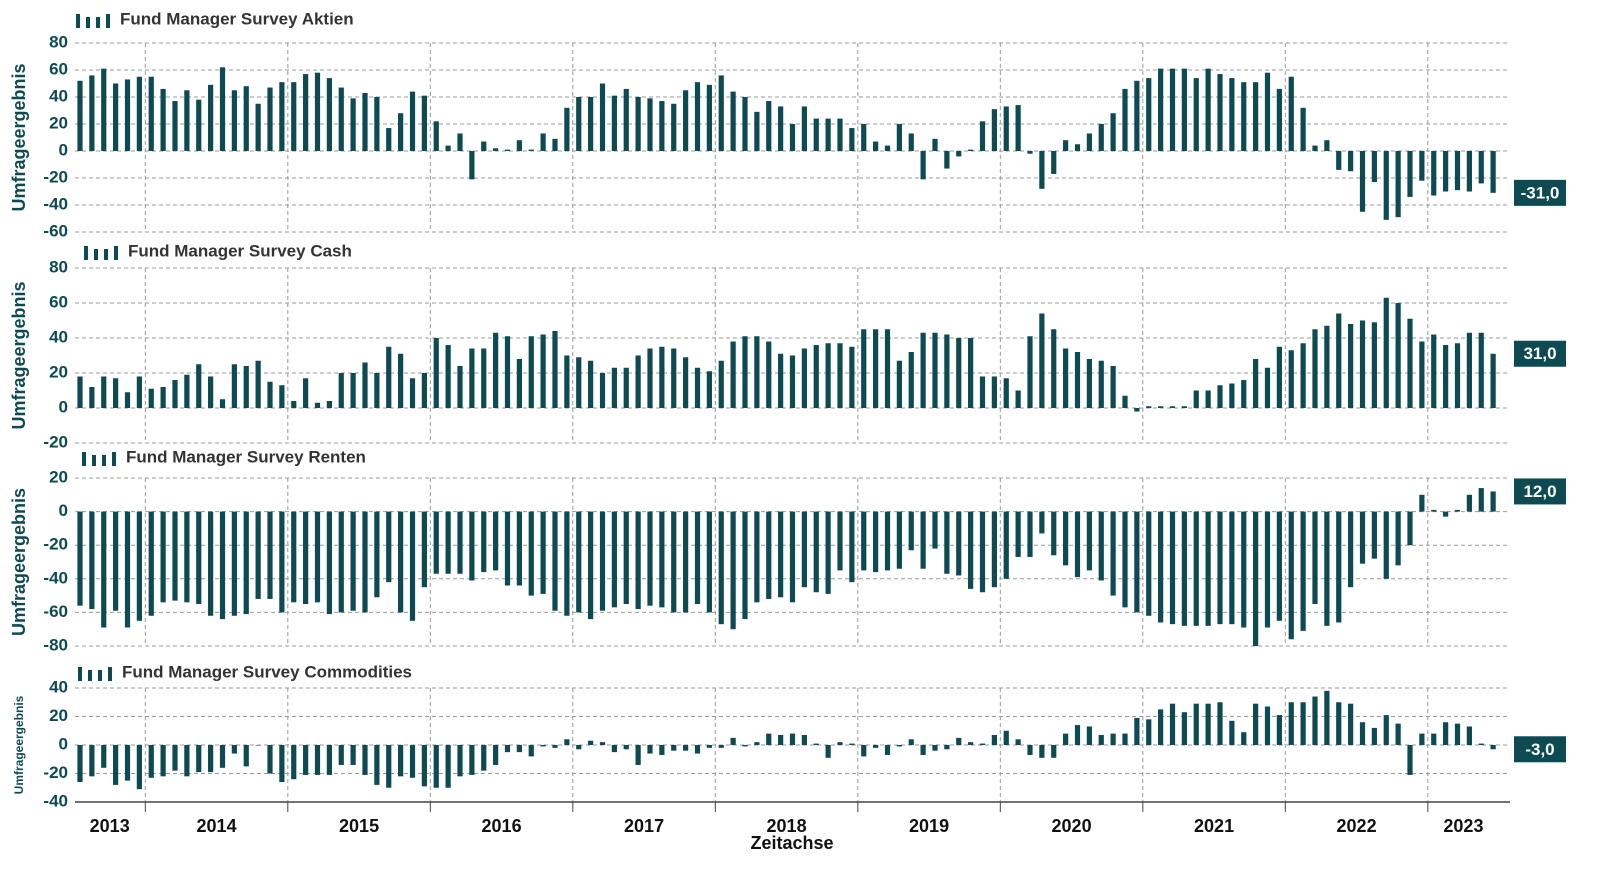  I want to click on y-tick-label: -20, so click(55, 544).